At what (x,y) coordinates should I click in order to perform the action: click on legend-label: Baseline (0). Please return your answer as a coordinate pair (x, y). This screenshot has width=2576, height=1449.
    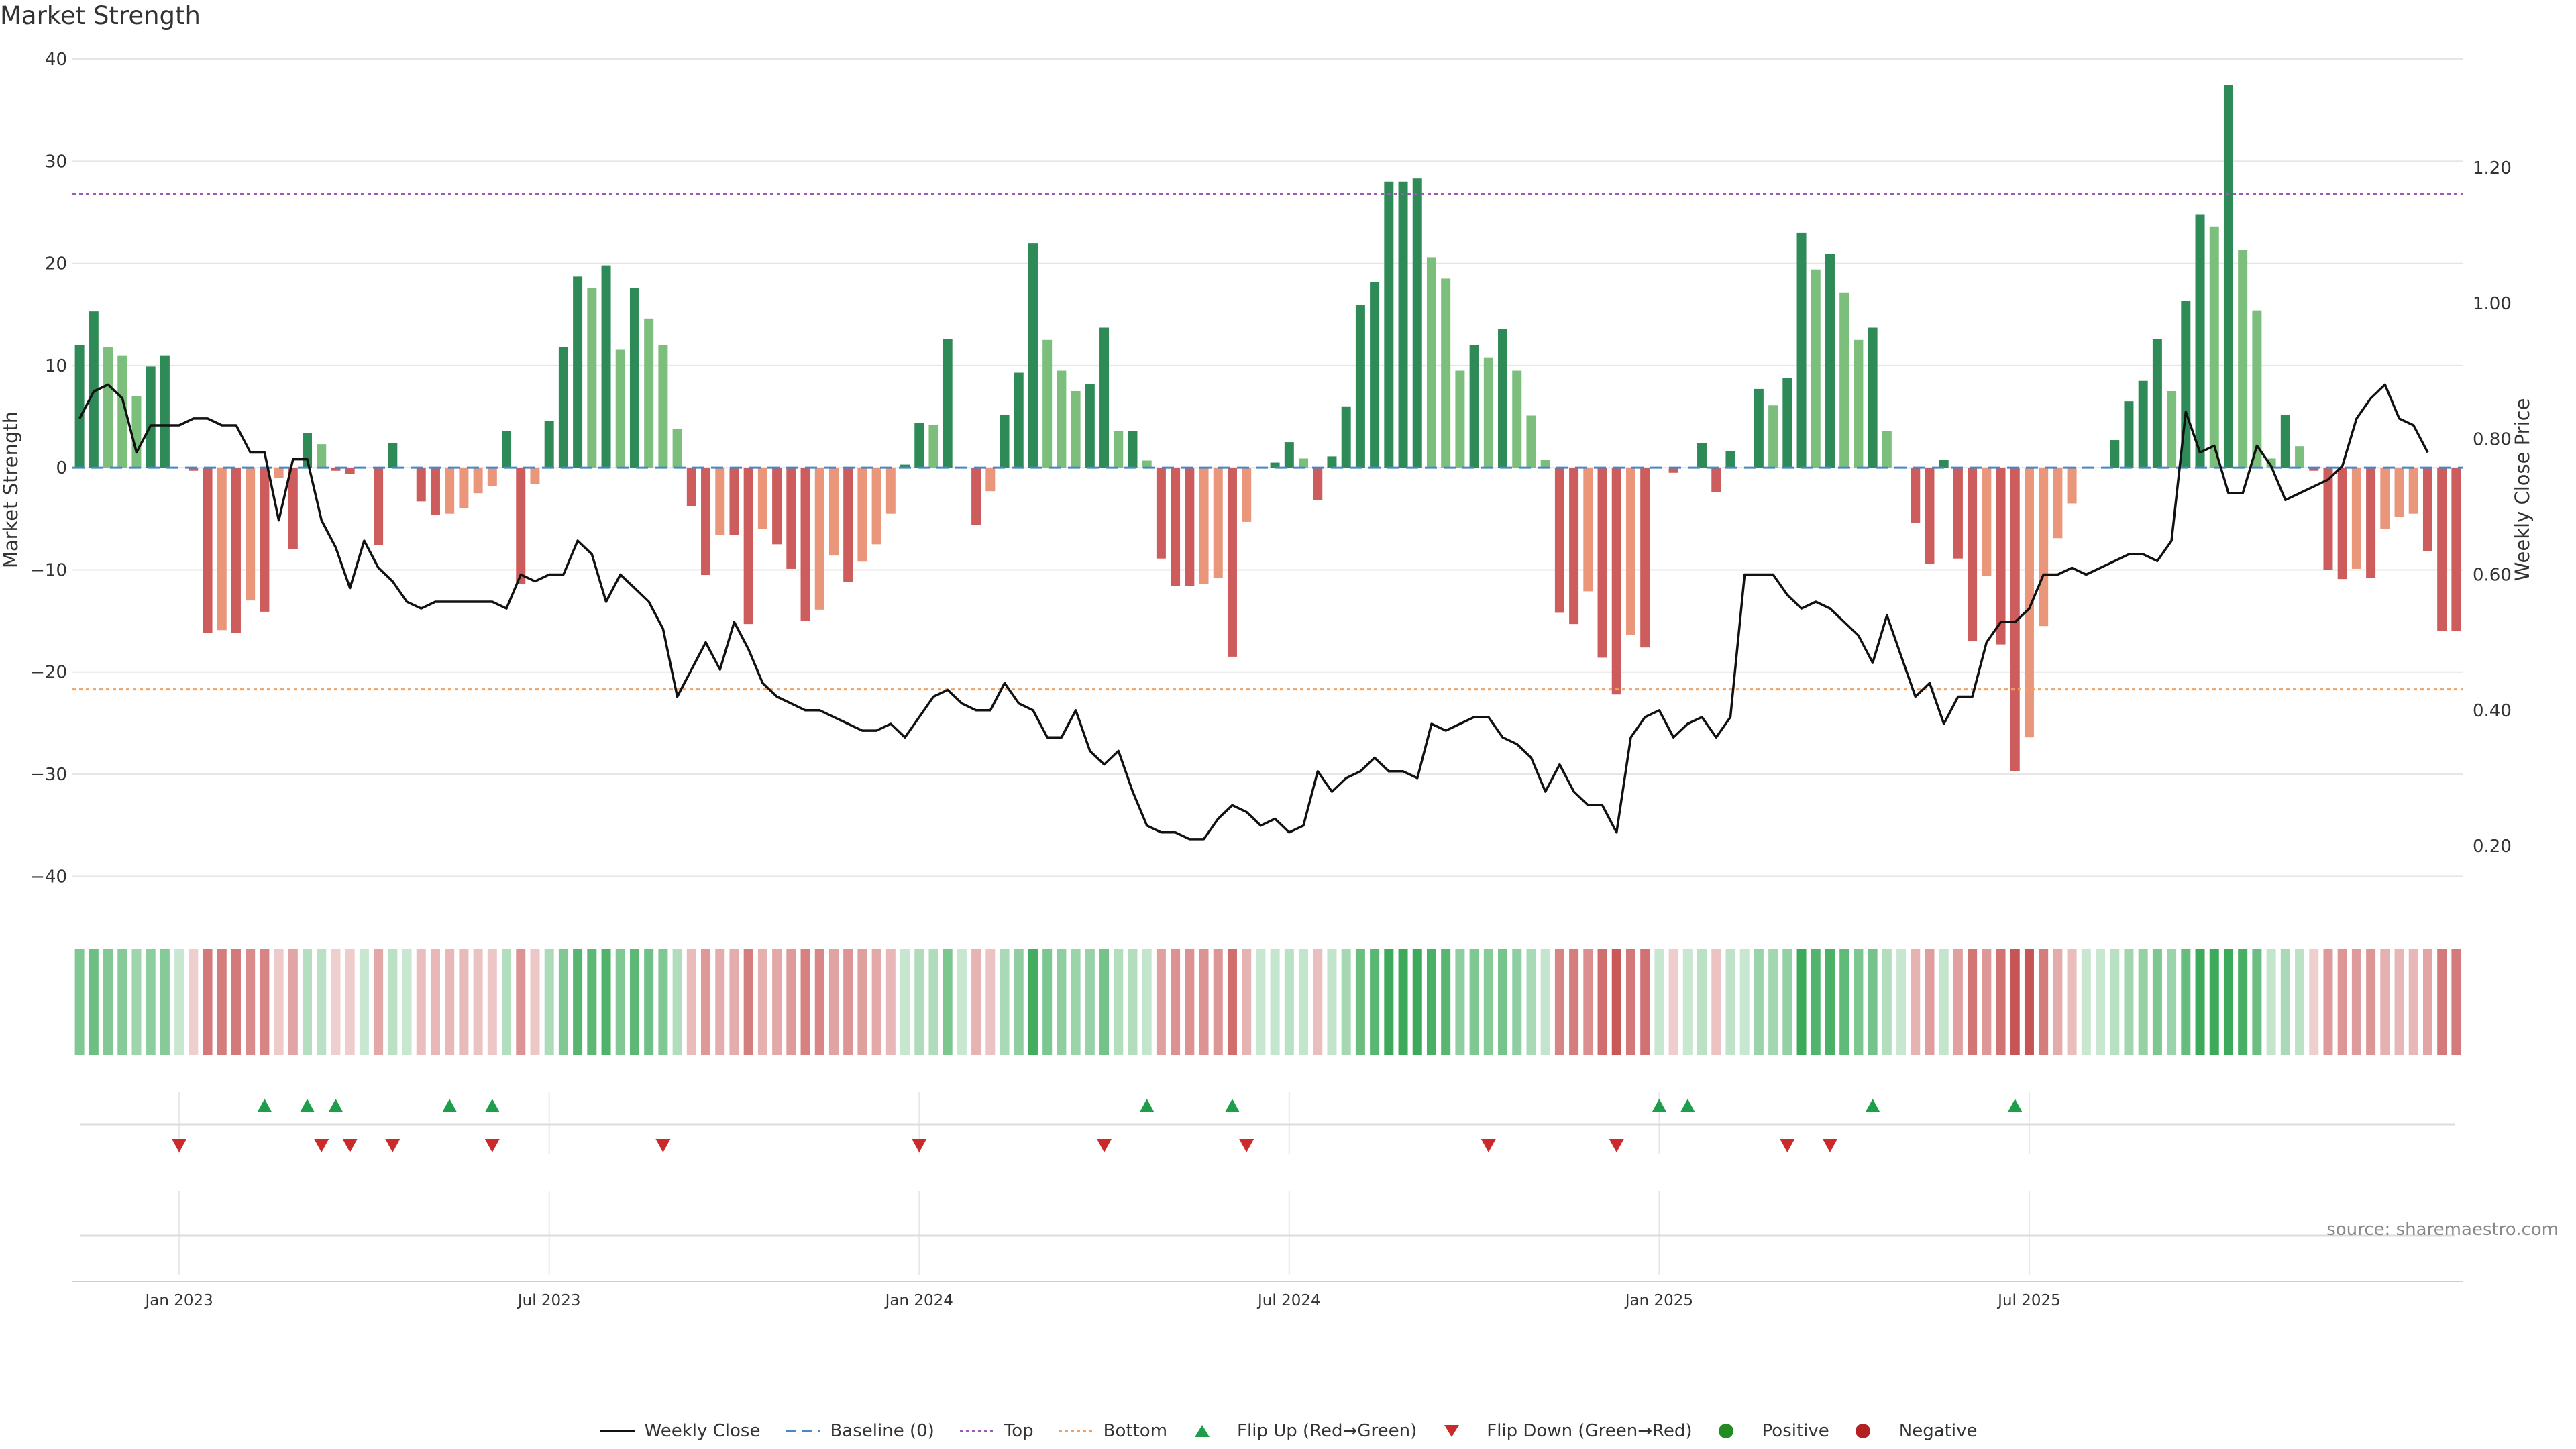
    Looking at the image, I should click on (882, 1431).